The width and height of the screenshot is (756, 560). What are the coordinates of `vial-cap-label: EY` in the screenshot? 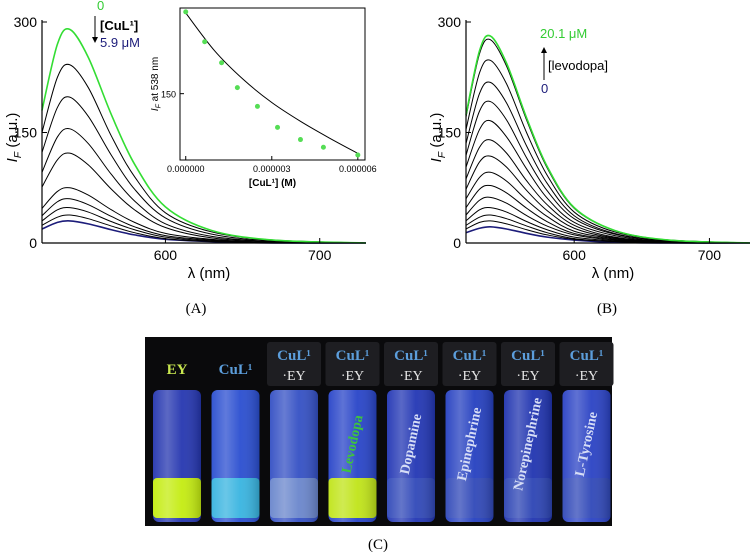 It's located at (177, 370).